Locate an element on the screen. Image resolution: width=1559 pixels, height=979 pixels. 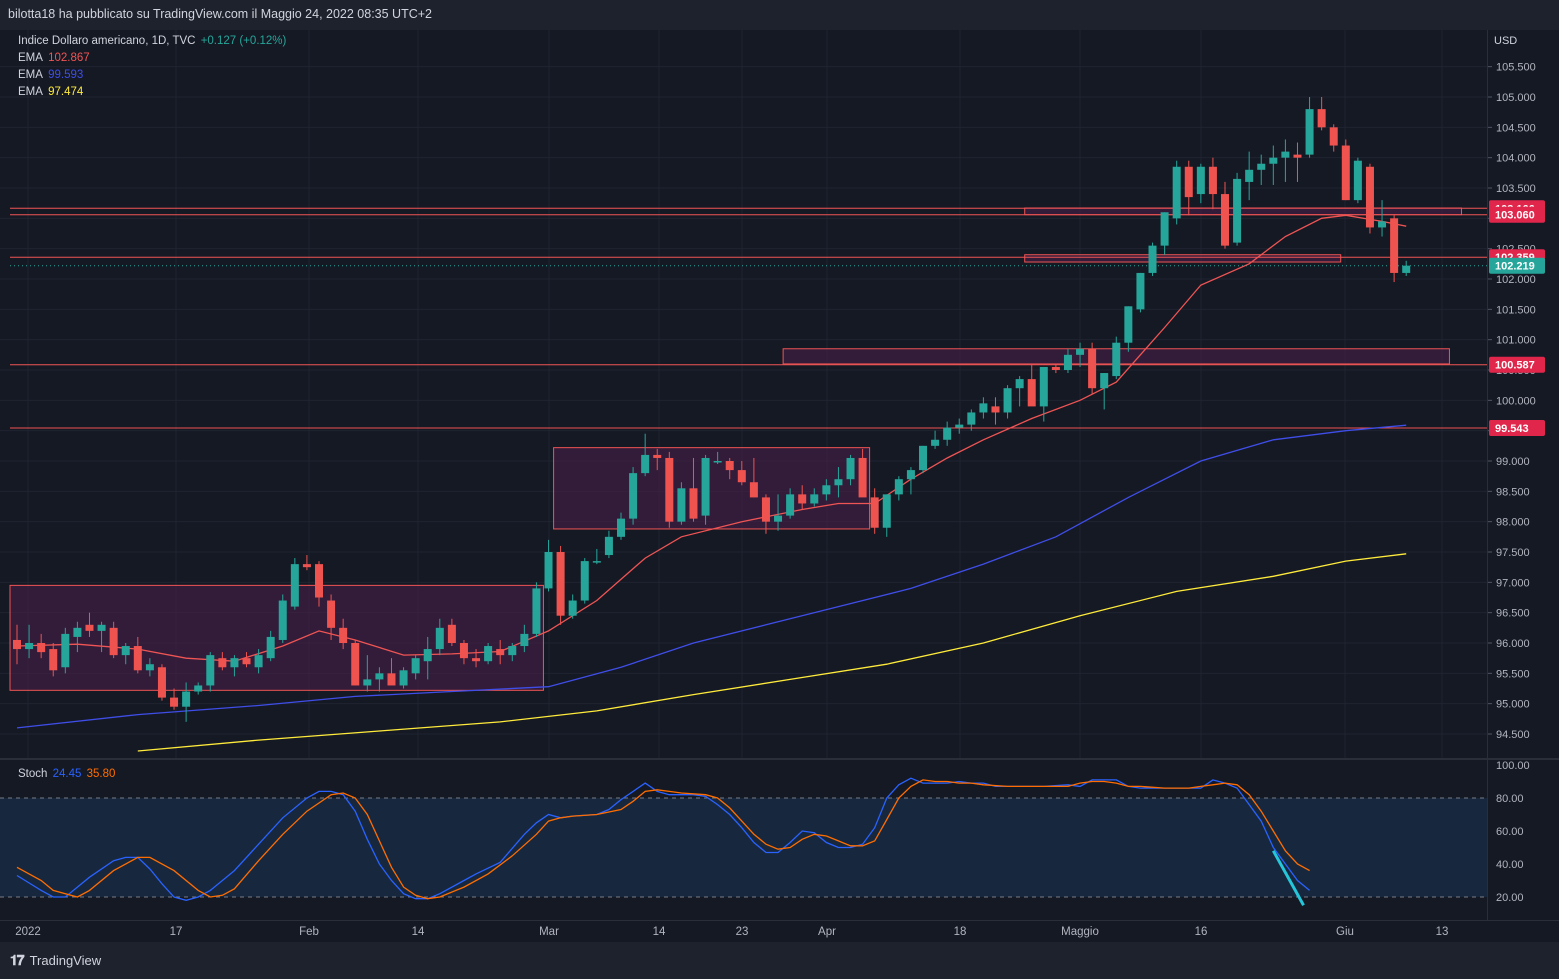
stoch-legend: Stoch 24.45 35.80 is located at coordinates (67, 774).